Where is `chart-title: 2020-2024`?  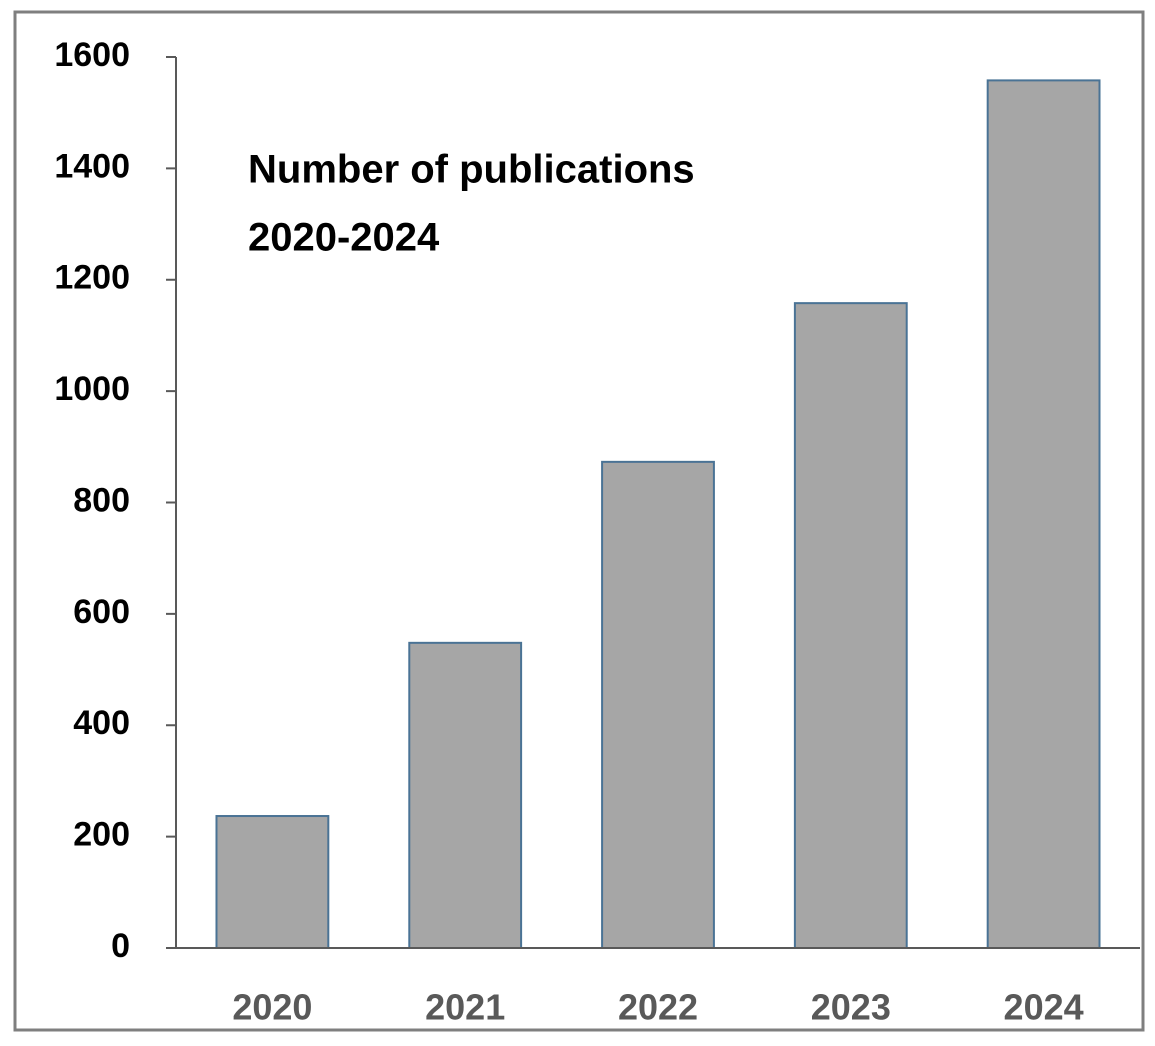 chart-title: 2020-2024 is located at coordinates (344, 238).